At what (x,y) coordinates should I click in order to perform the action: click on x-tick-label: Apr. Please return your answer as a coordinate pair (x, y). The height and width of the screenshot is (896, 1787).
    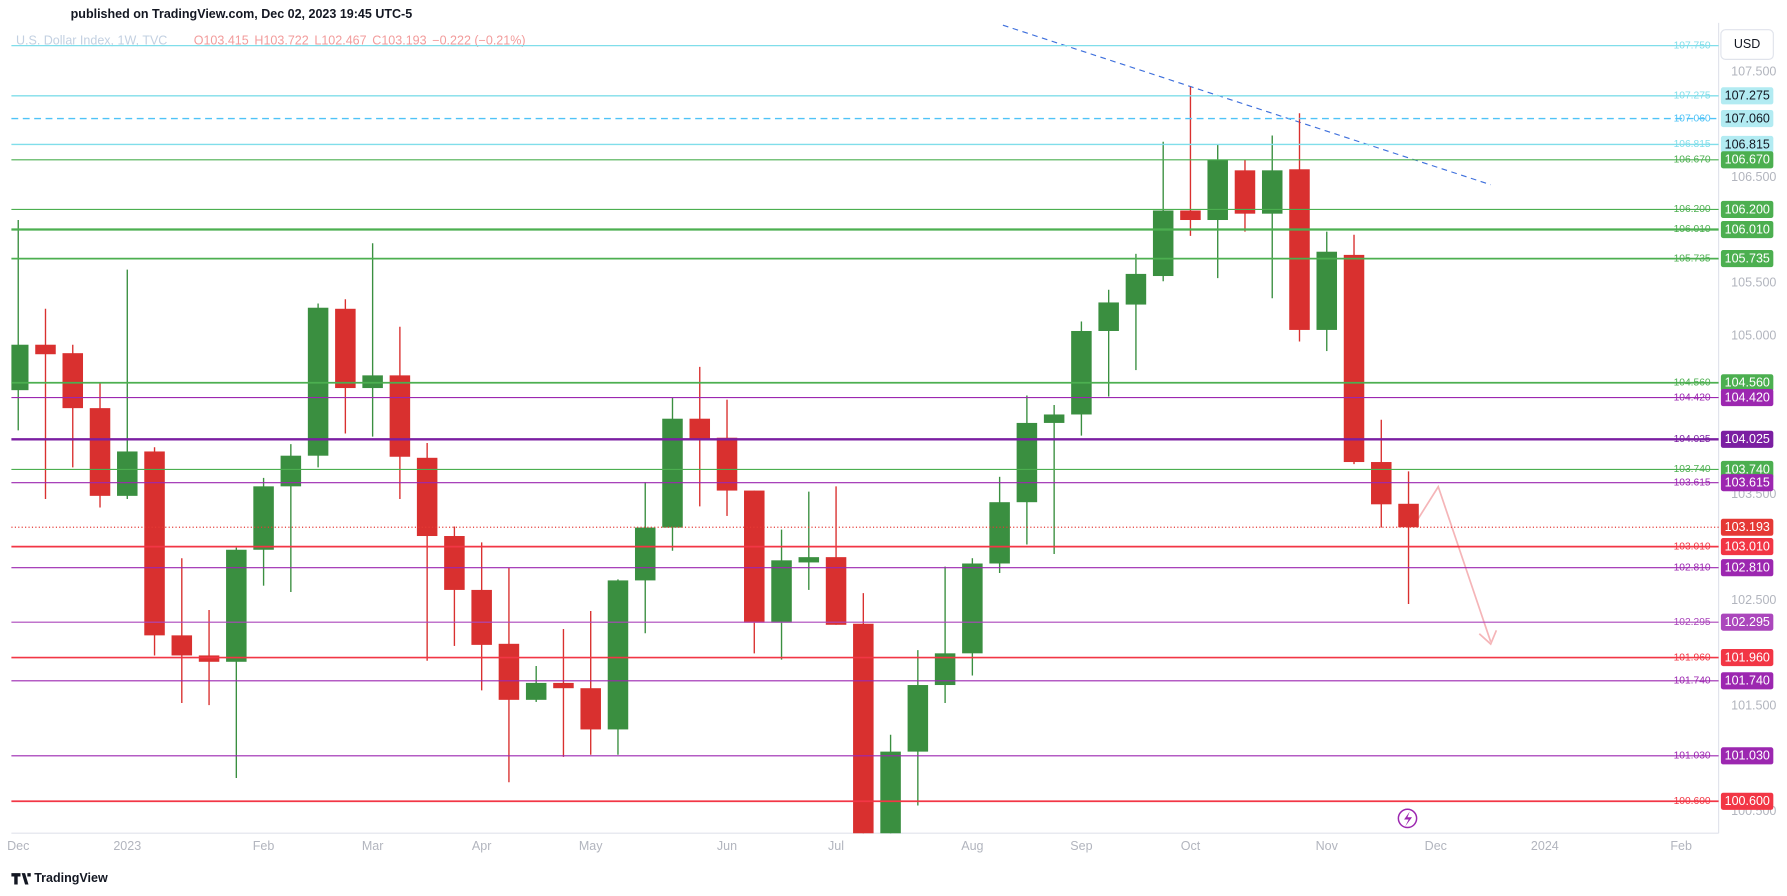
    Looking at the image, I should click on (481, 846).